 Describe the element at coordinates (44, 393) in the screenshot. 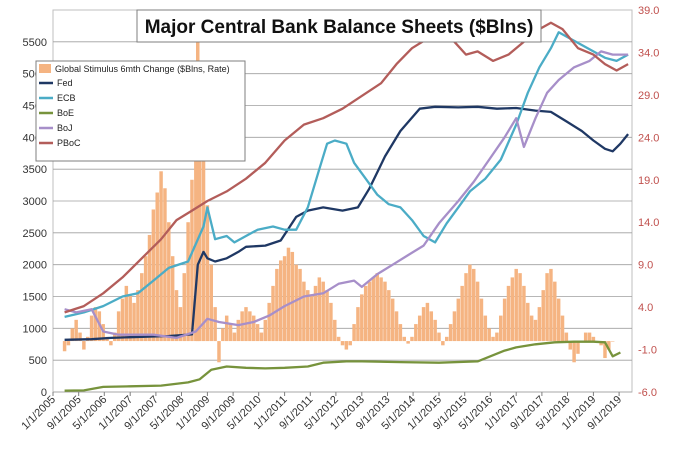

I see `y-left-tick-label: 0` at that location.